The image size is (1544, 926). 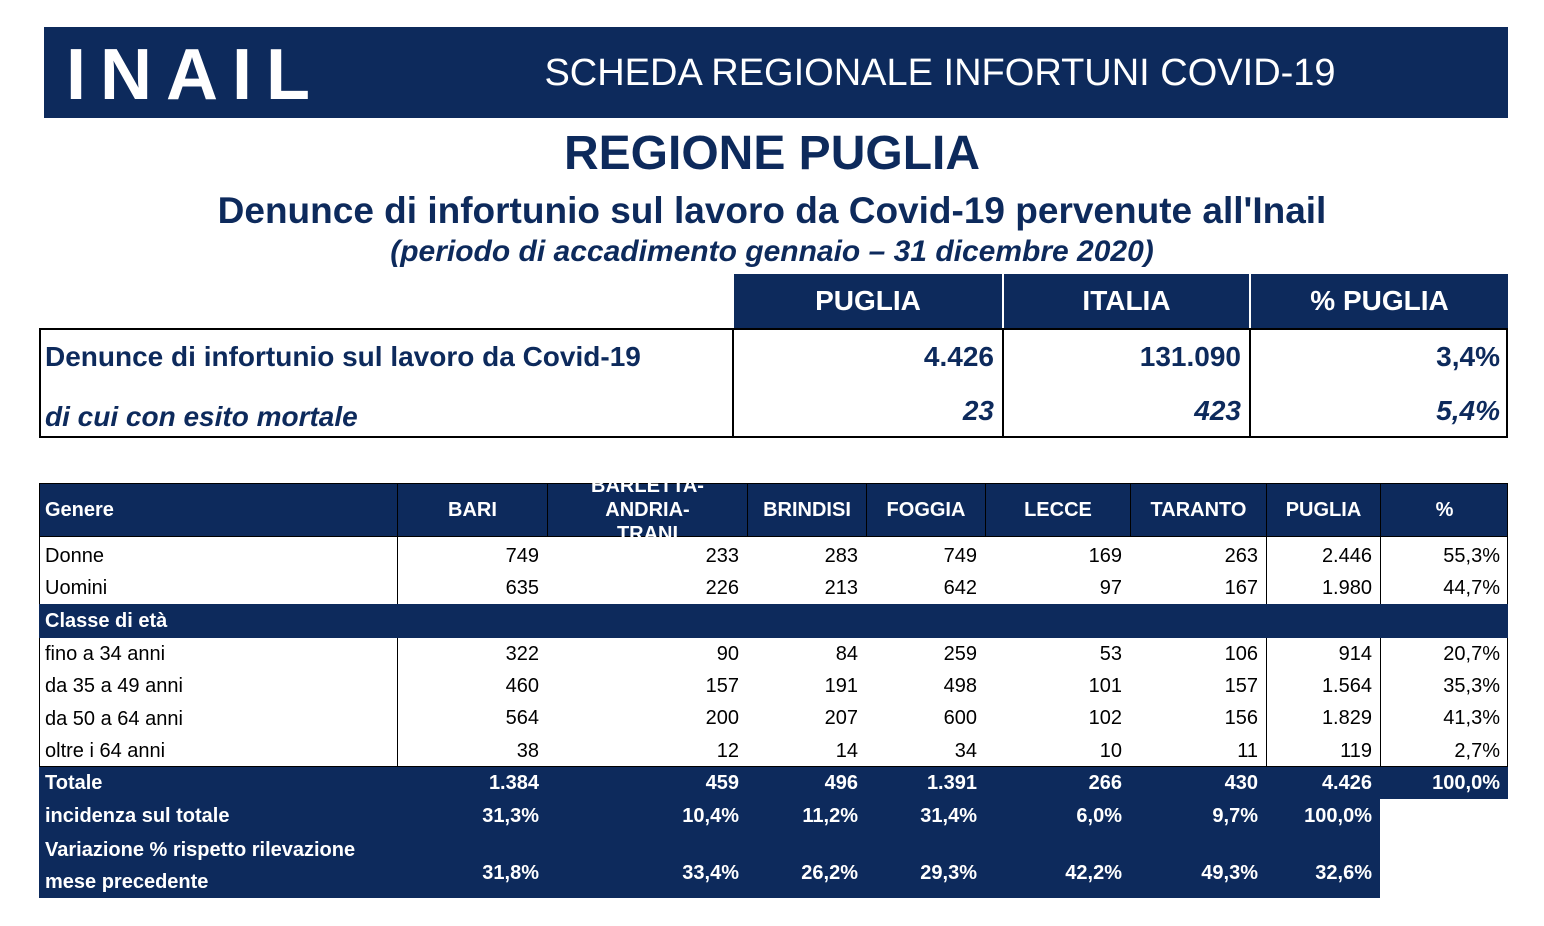 I want to click on summary-label: di cui con esito mortale, so click(x=201, y=416).